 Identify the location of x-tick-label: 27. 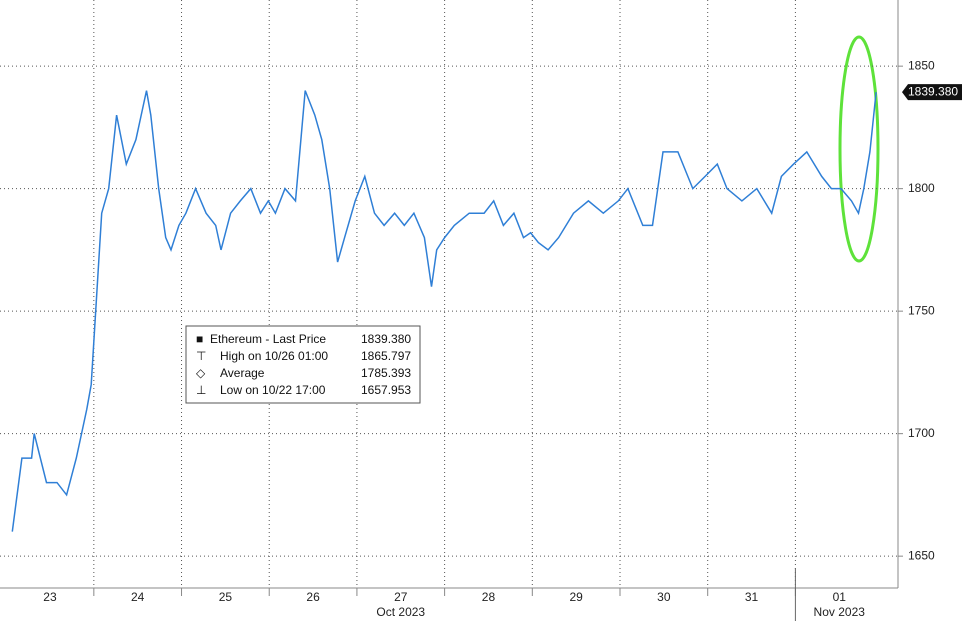
(401, 597).